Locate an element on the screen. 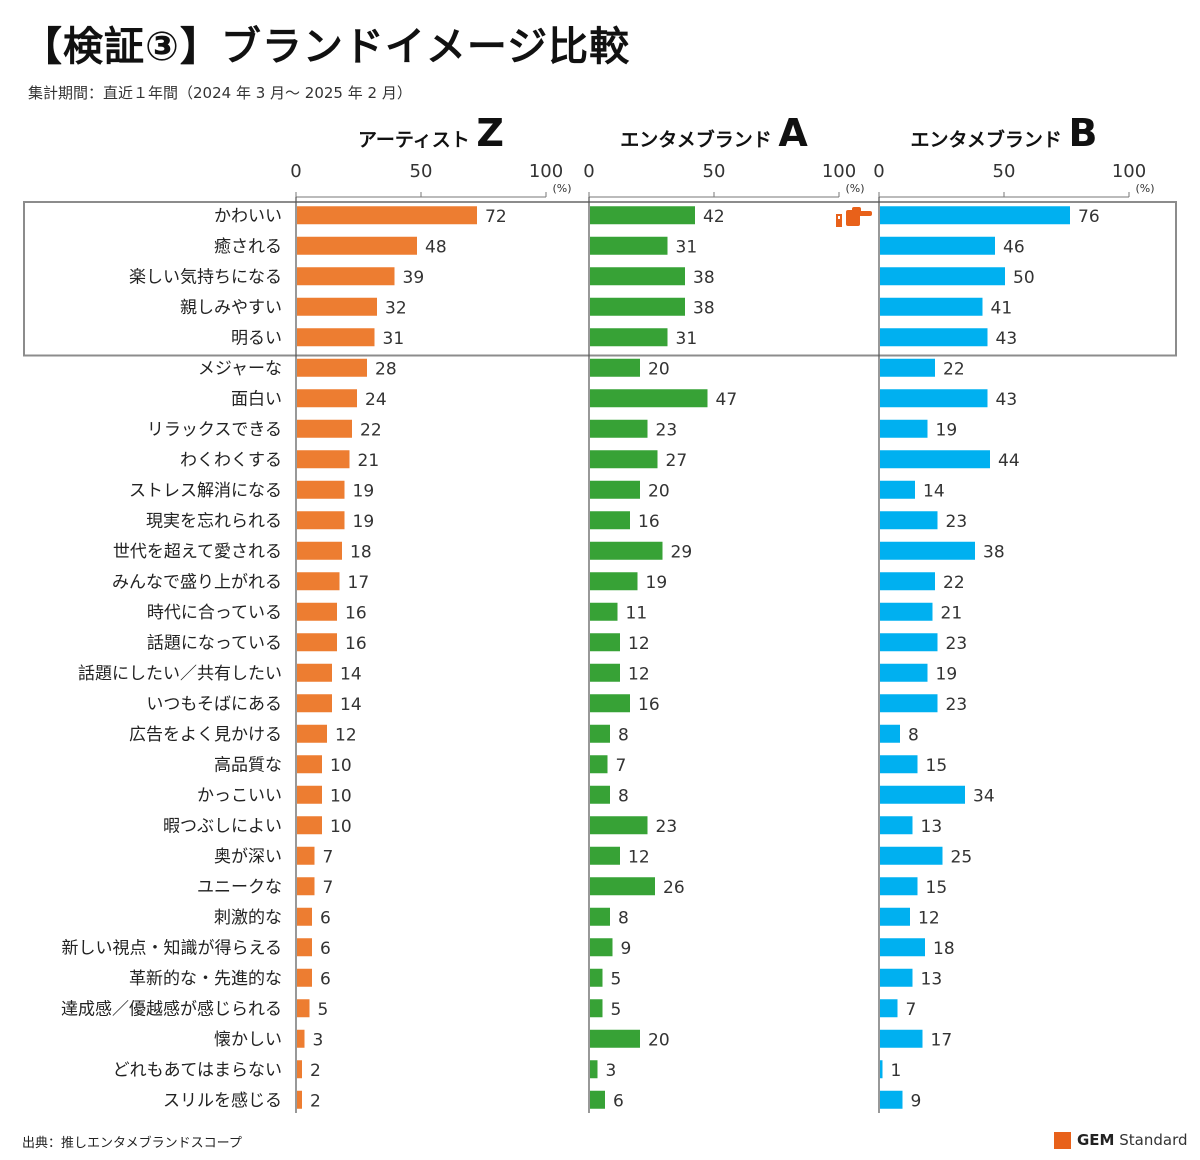 The image size is (1200, 1160). category-label: メジャーな is located at coordinates (240, 369).